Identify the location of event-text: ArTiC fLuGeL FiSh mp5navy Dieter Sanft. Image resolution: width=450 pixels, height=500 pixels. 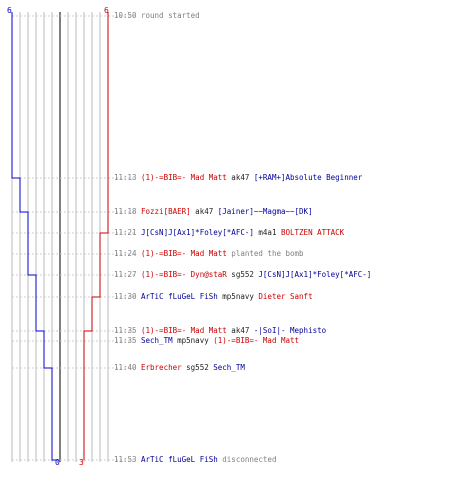
(227, 297).